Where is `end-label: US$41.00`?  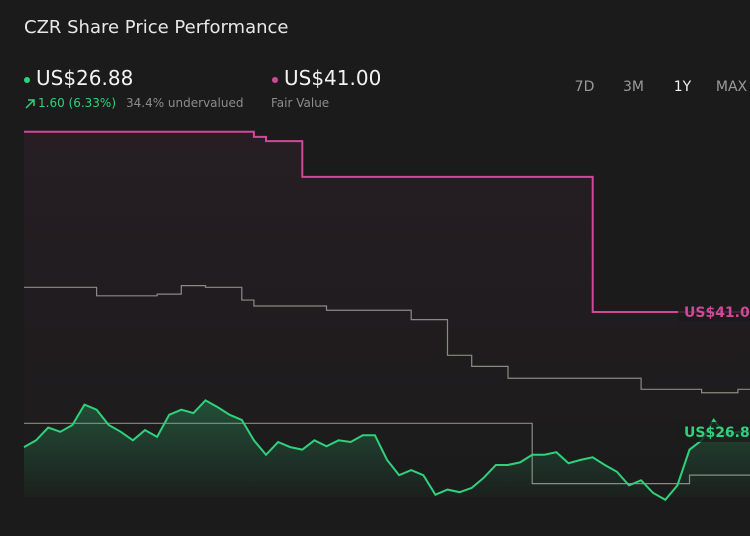 end-label: US$41.00 is located at coordinates (717, 313).